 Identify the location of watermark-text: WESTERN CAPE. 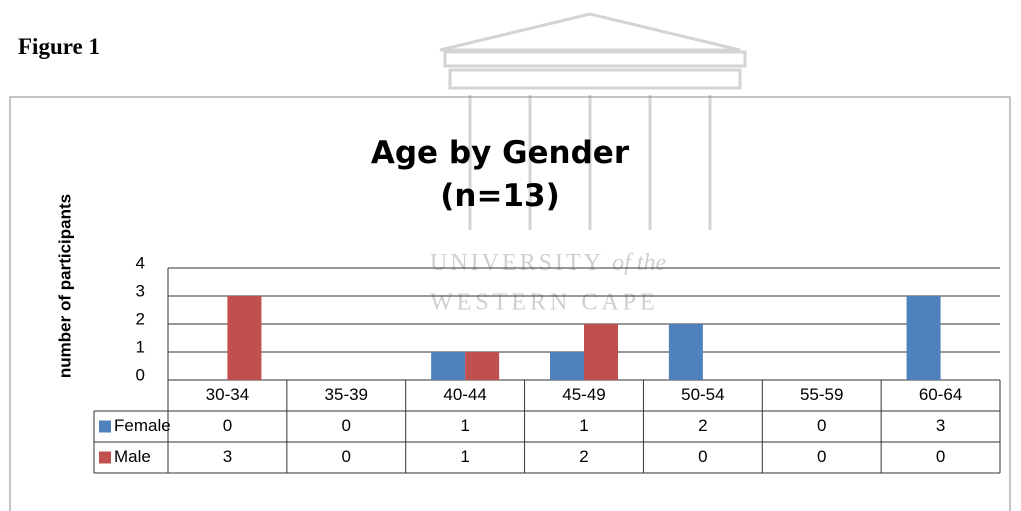
(544, 303).